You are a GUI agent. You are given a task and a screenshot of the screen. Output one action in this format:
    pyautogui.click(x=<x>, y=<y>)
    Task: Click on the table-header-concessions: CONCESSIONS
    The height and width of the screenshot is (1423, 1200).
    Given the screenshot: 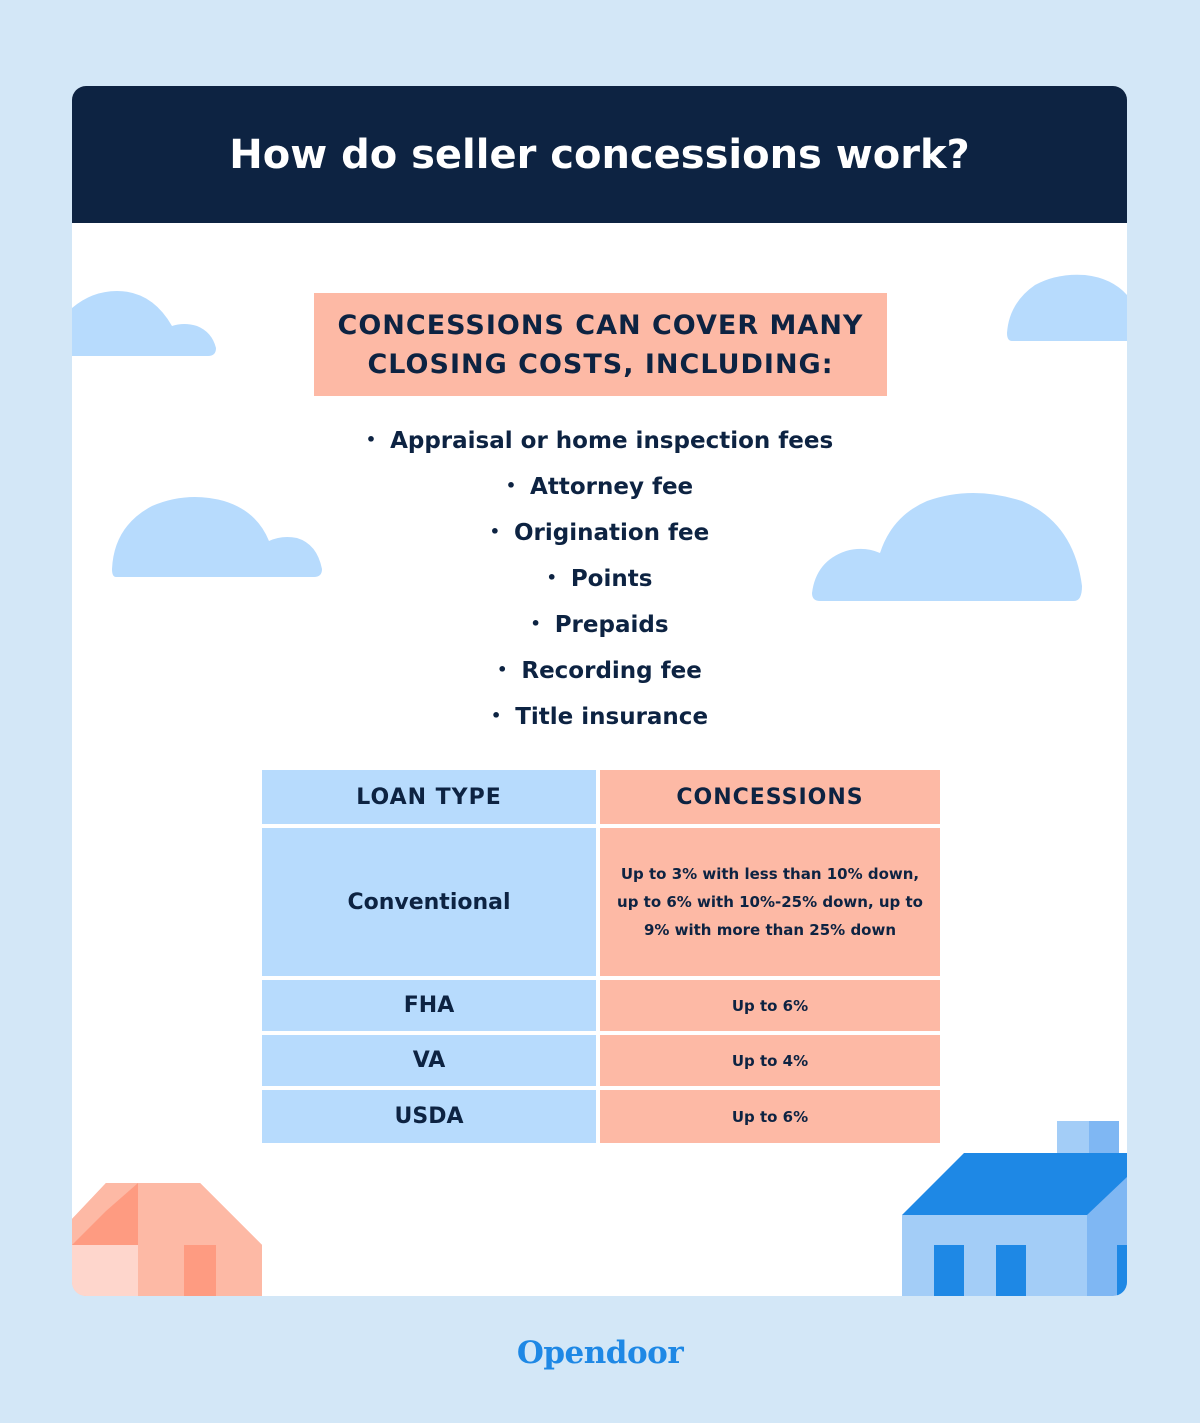 What is the action you would take?
    pyautogui.click(x=770, y=797)
    